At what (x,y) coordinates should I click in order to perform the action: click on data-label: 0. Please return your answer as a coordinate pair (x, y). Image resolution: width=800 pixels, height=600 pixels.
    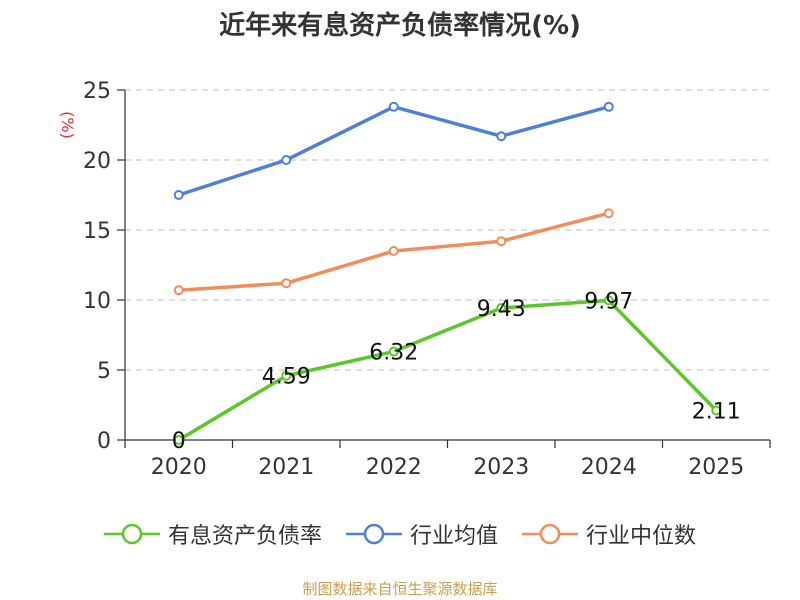
    Looking at the image, I should click on (179, 441).